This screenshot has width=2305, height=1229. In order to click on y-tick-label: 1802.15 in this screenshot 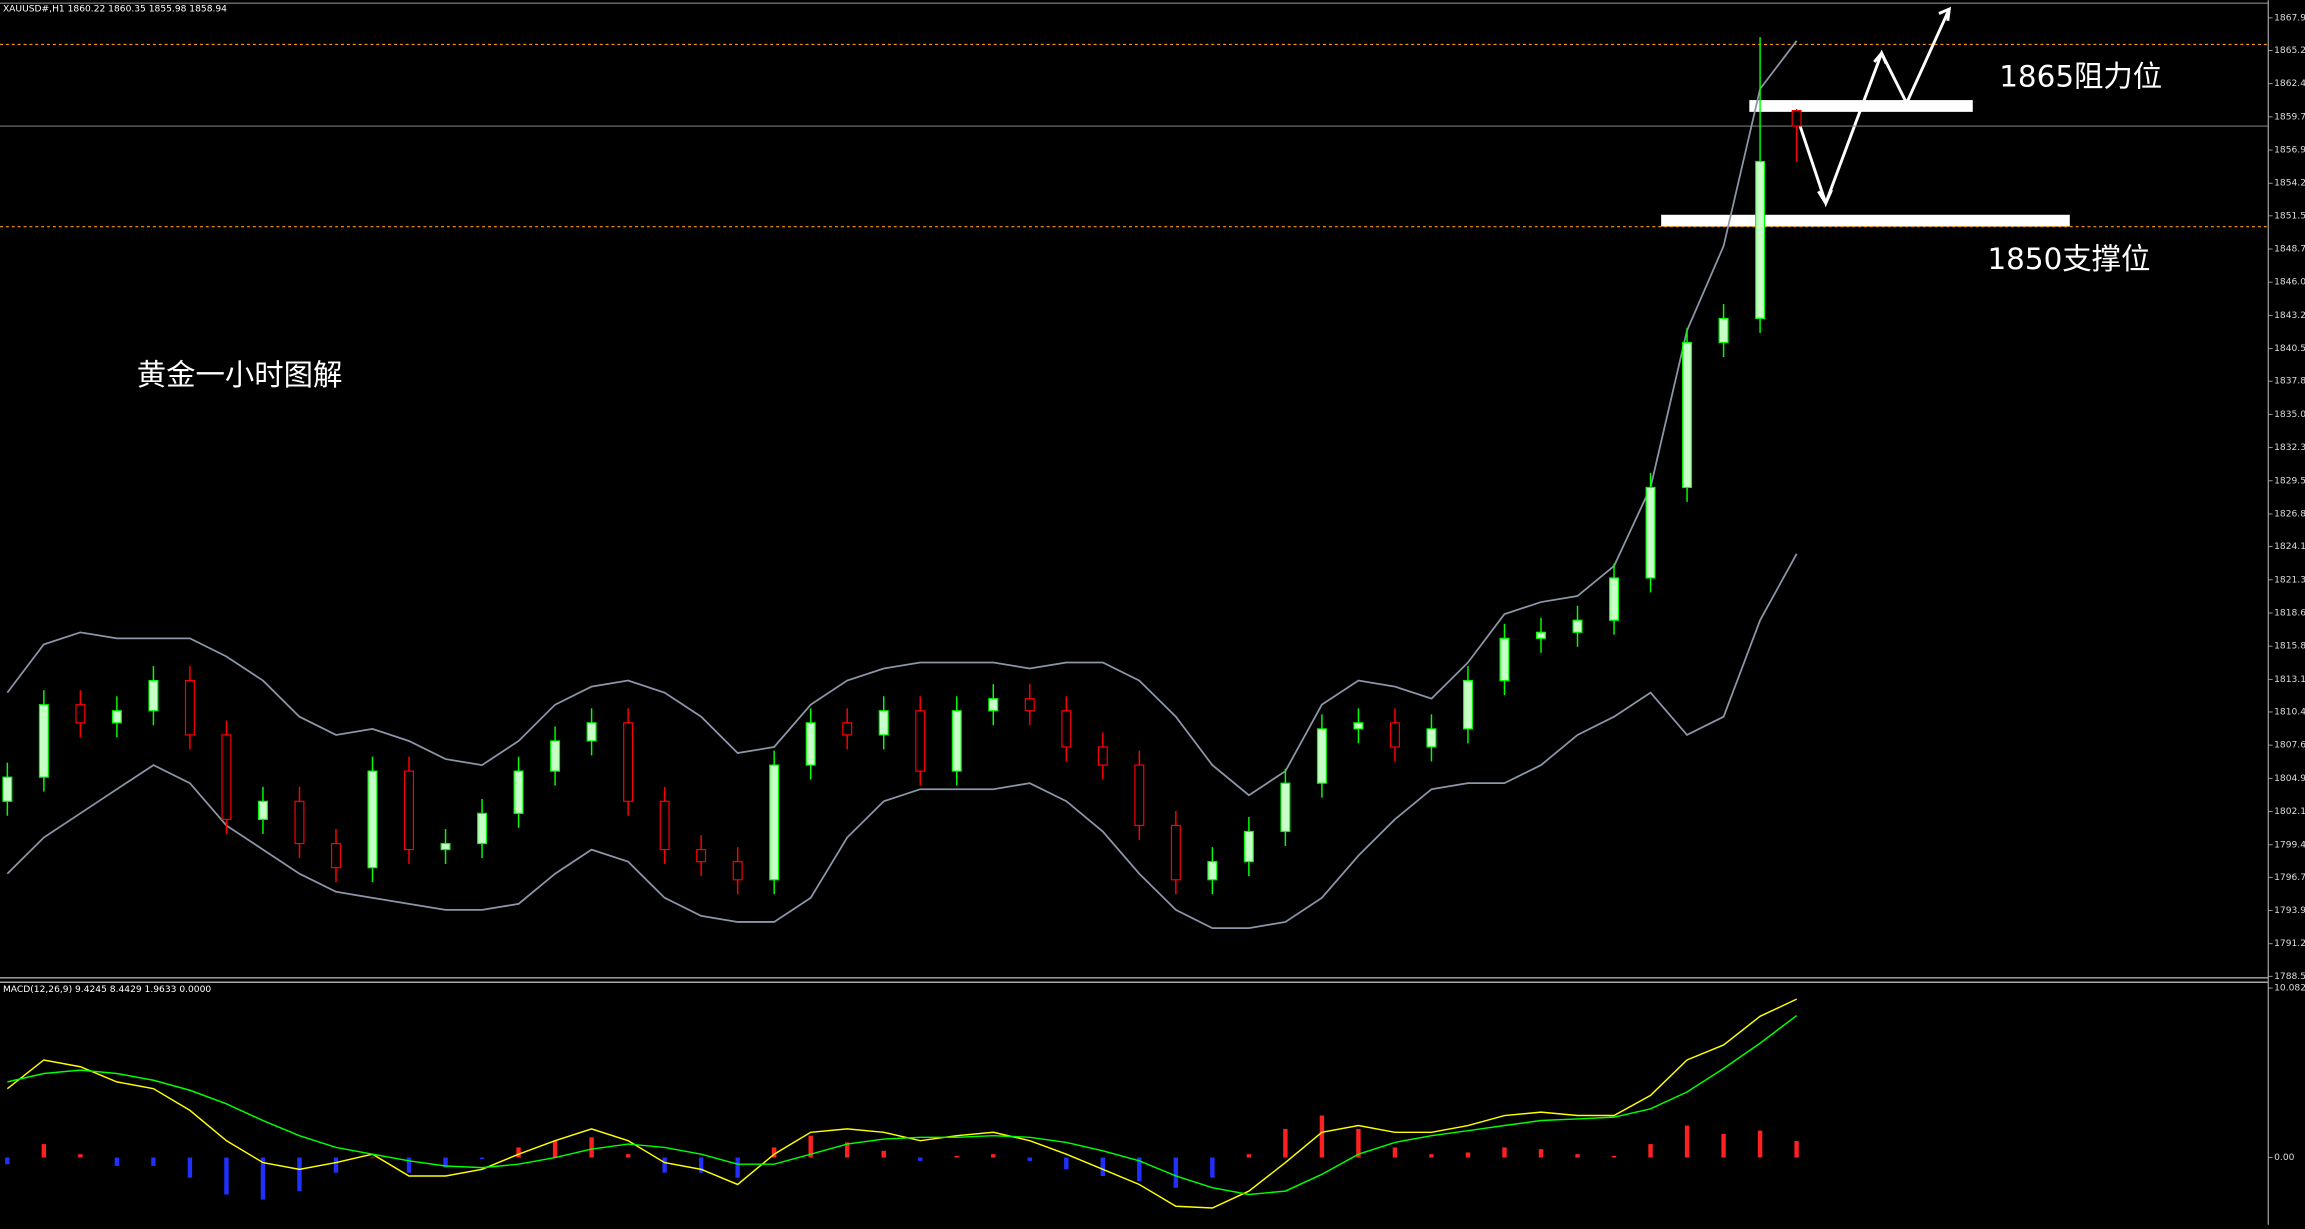, I will do `click(2289, 812)`.